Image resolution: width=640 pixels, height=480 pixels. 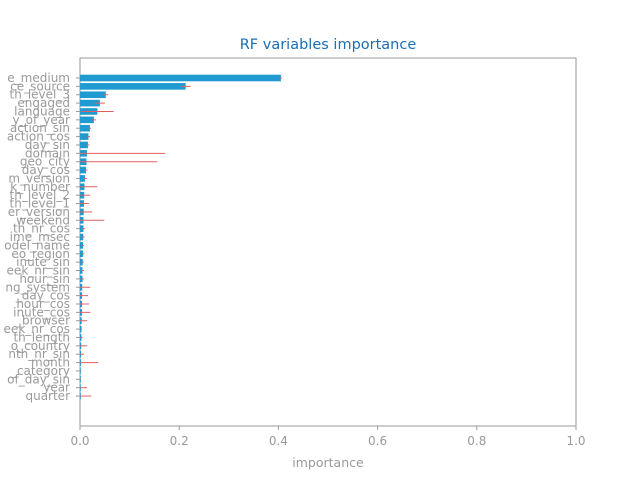 What do you see at coordinates (278, 441) in the screenshot?
I see `x-tick-label-0.4: 0.4` at bounding box center [278, 441].